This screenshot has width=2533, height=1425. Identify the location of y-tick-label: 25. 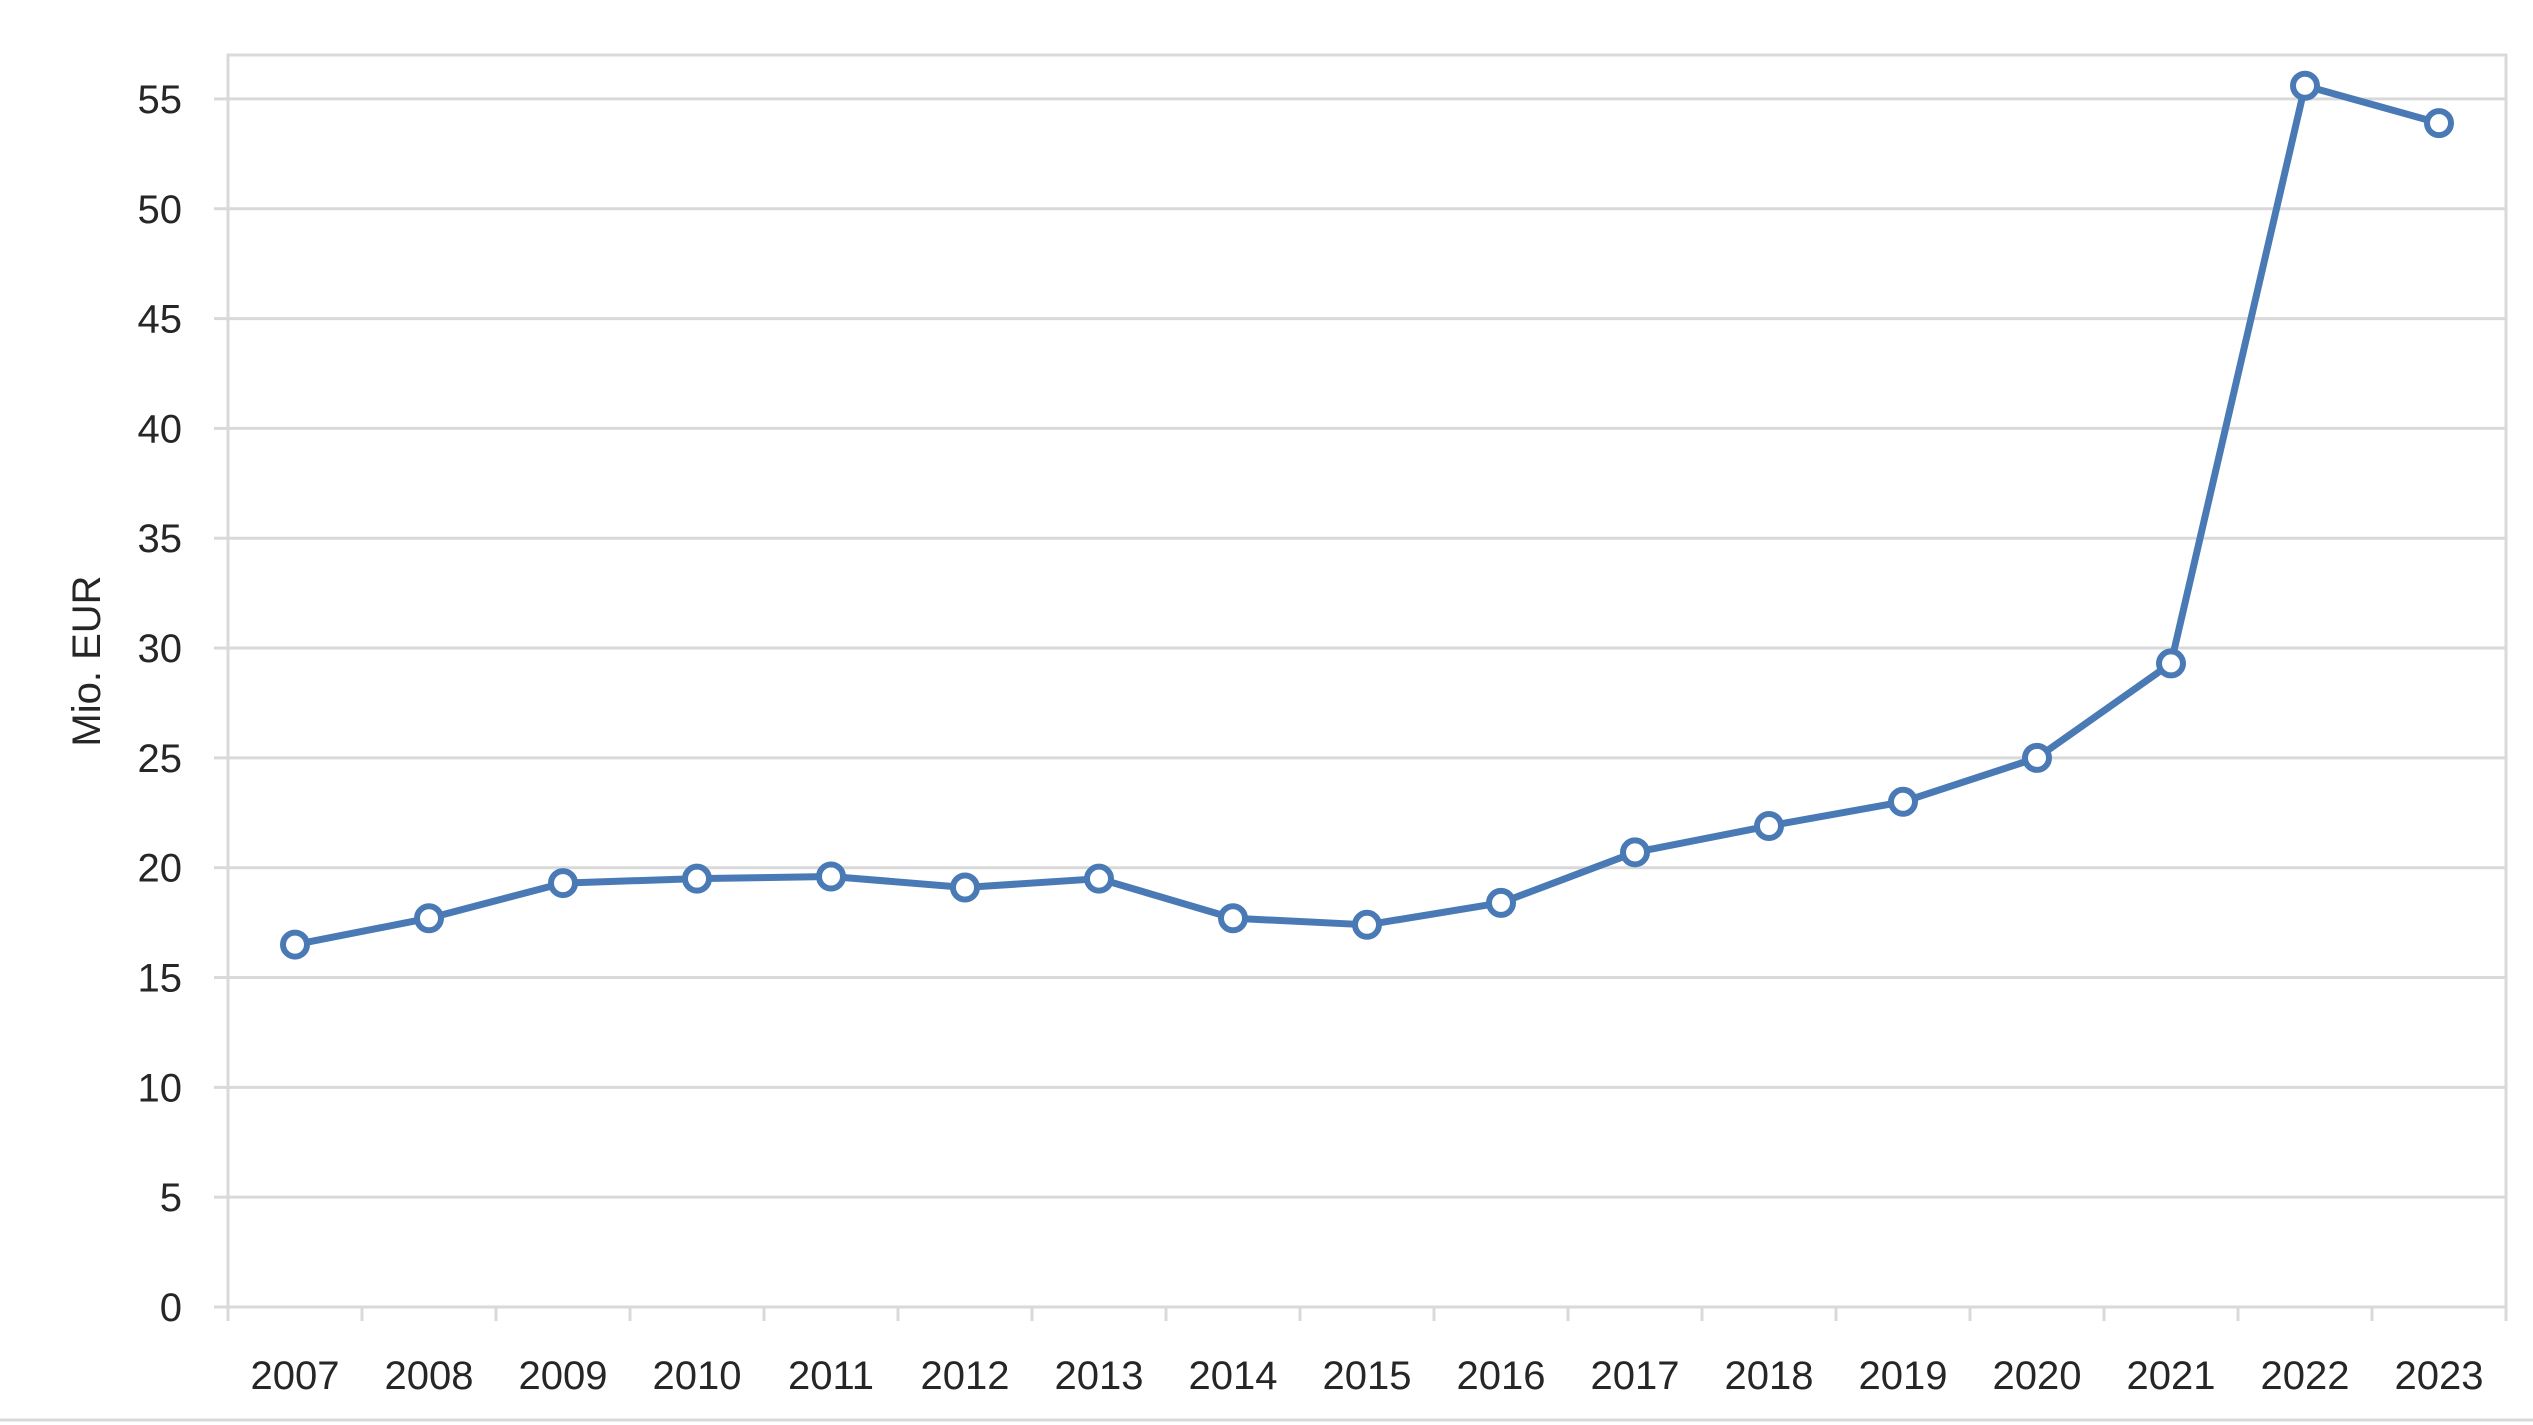
(160, 759).